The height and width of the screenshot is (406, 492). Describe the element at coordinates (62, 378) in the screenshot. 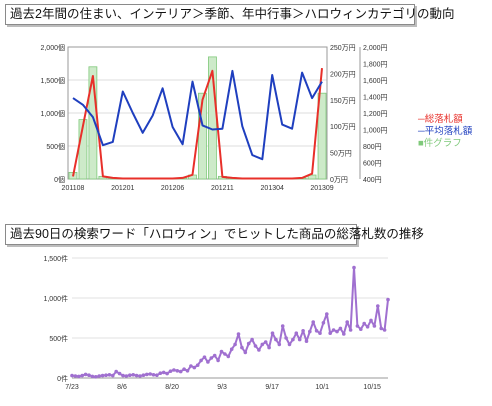

I see `chart2-y-tick-label: 0件` at that location.